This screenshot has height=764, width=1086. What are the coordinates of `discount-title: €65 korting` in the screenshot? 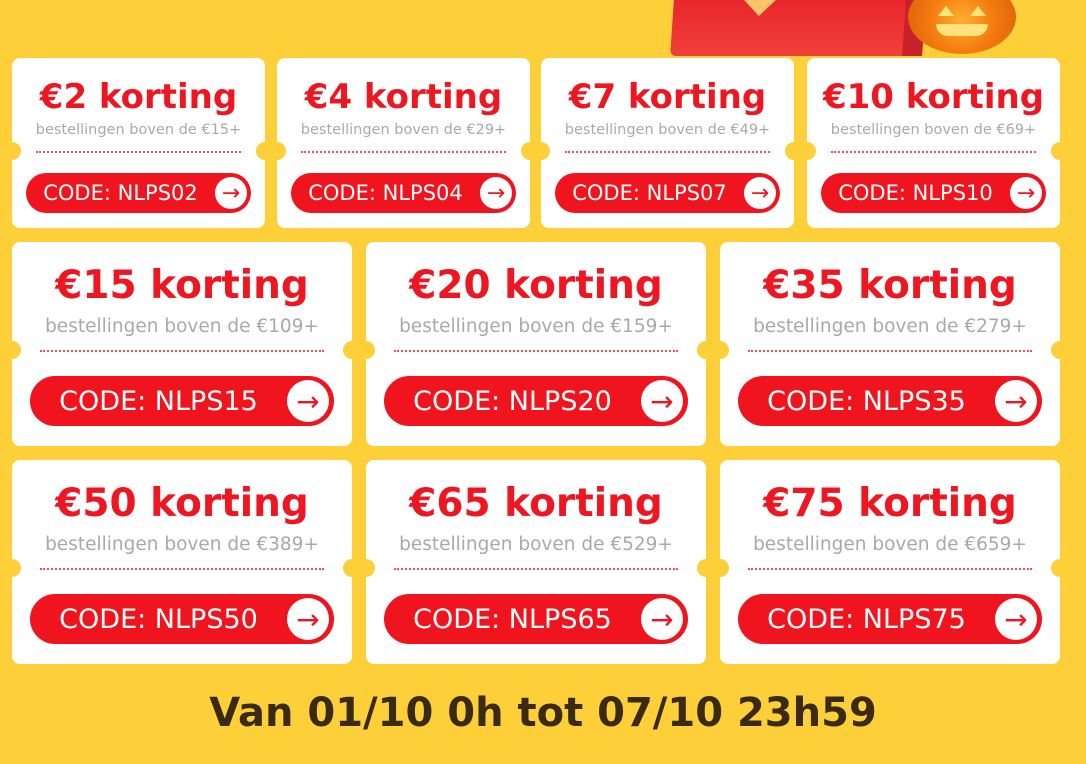 It's located at (536, 503).